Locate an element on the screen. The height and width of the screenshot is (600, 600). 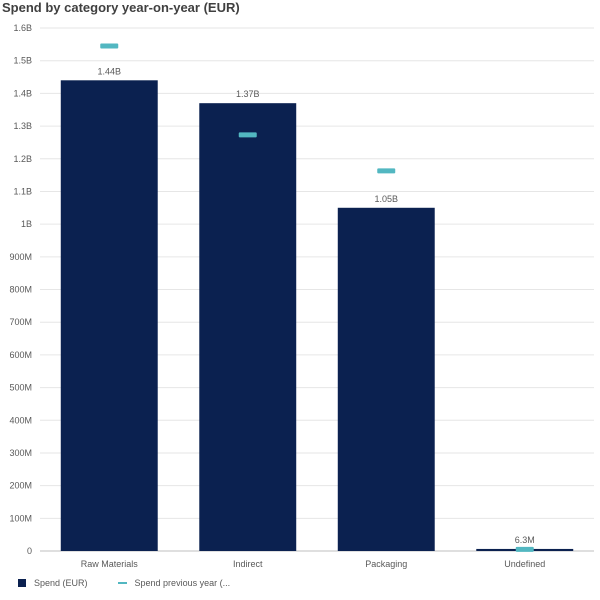
legend-swatch-bar is located at coordinates (22, 583).